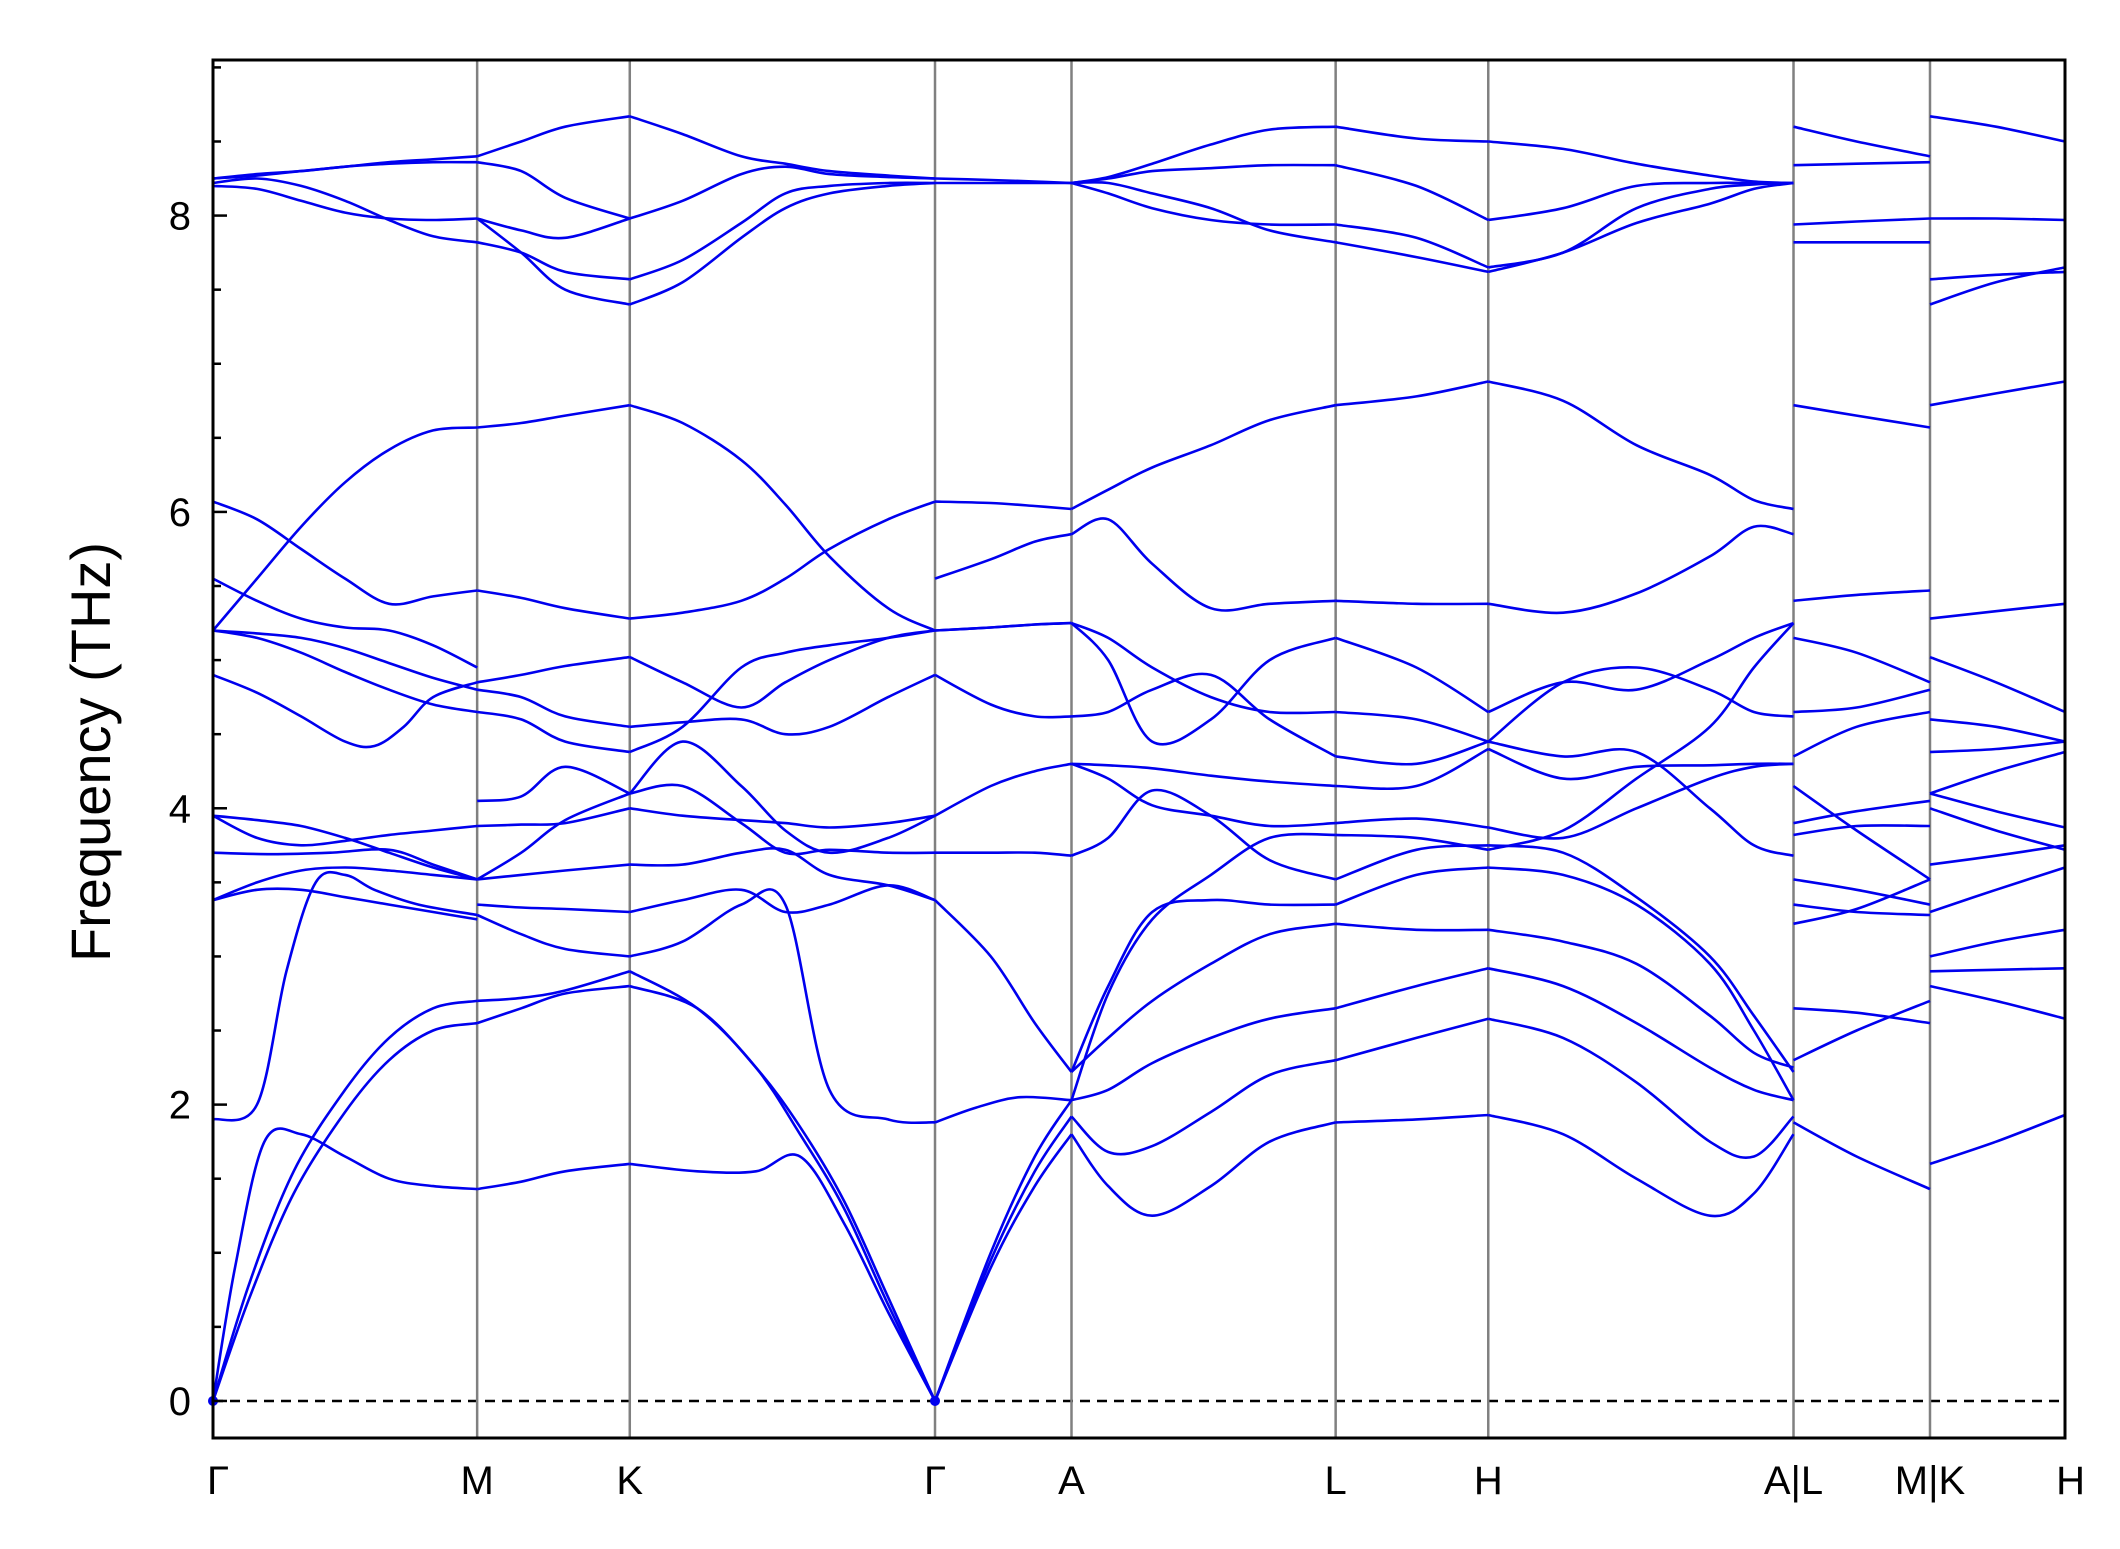  What do you see at coordinates (180, 809) in the screenshot?
I see `y-tick-label: 4` at bounding box center [180, 809].